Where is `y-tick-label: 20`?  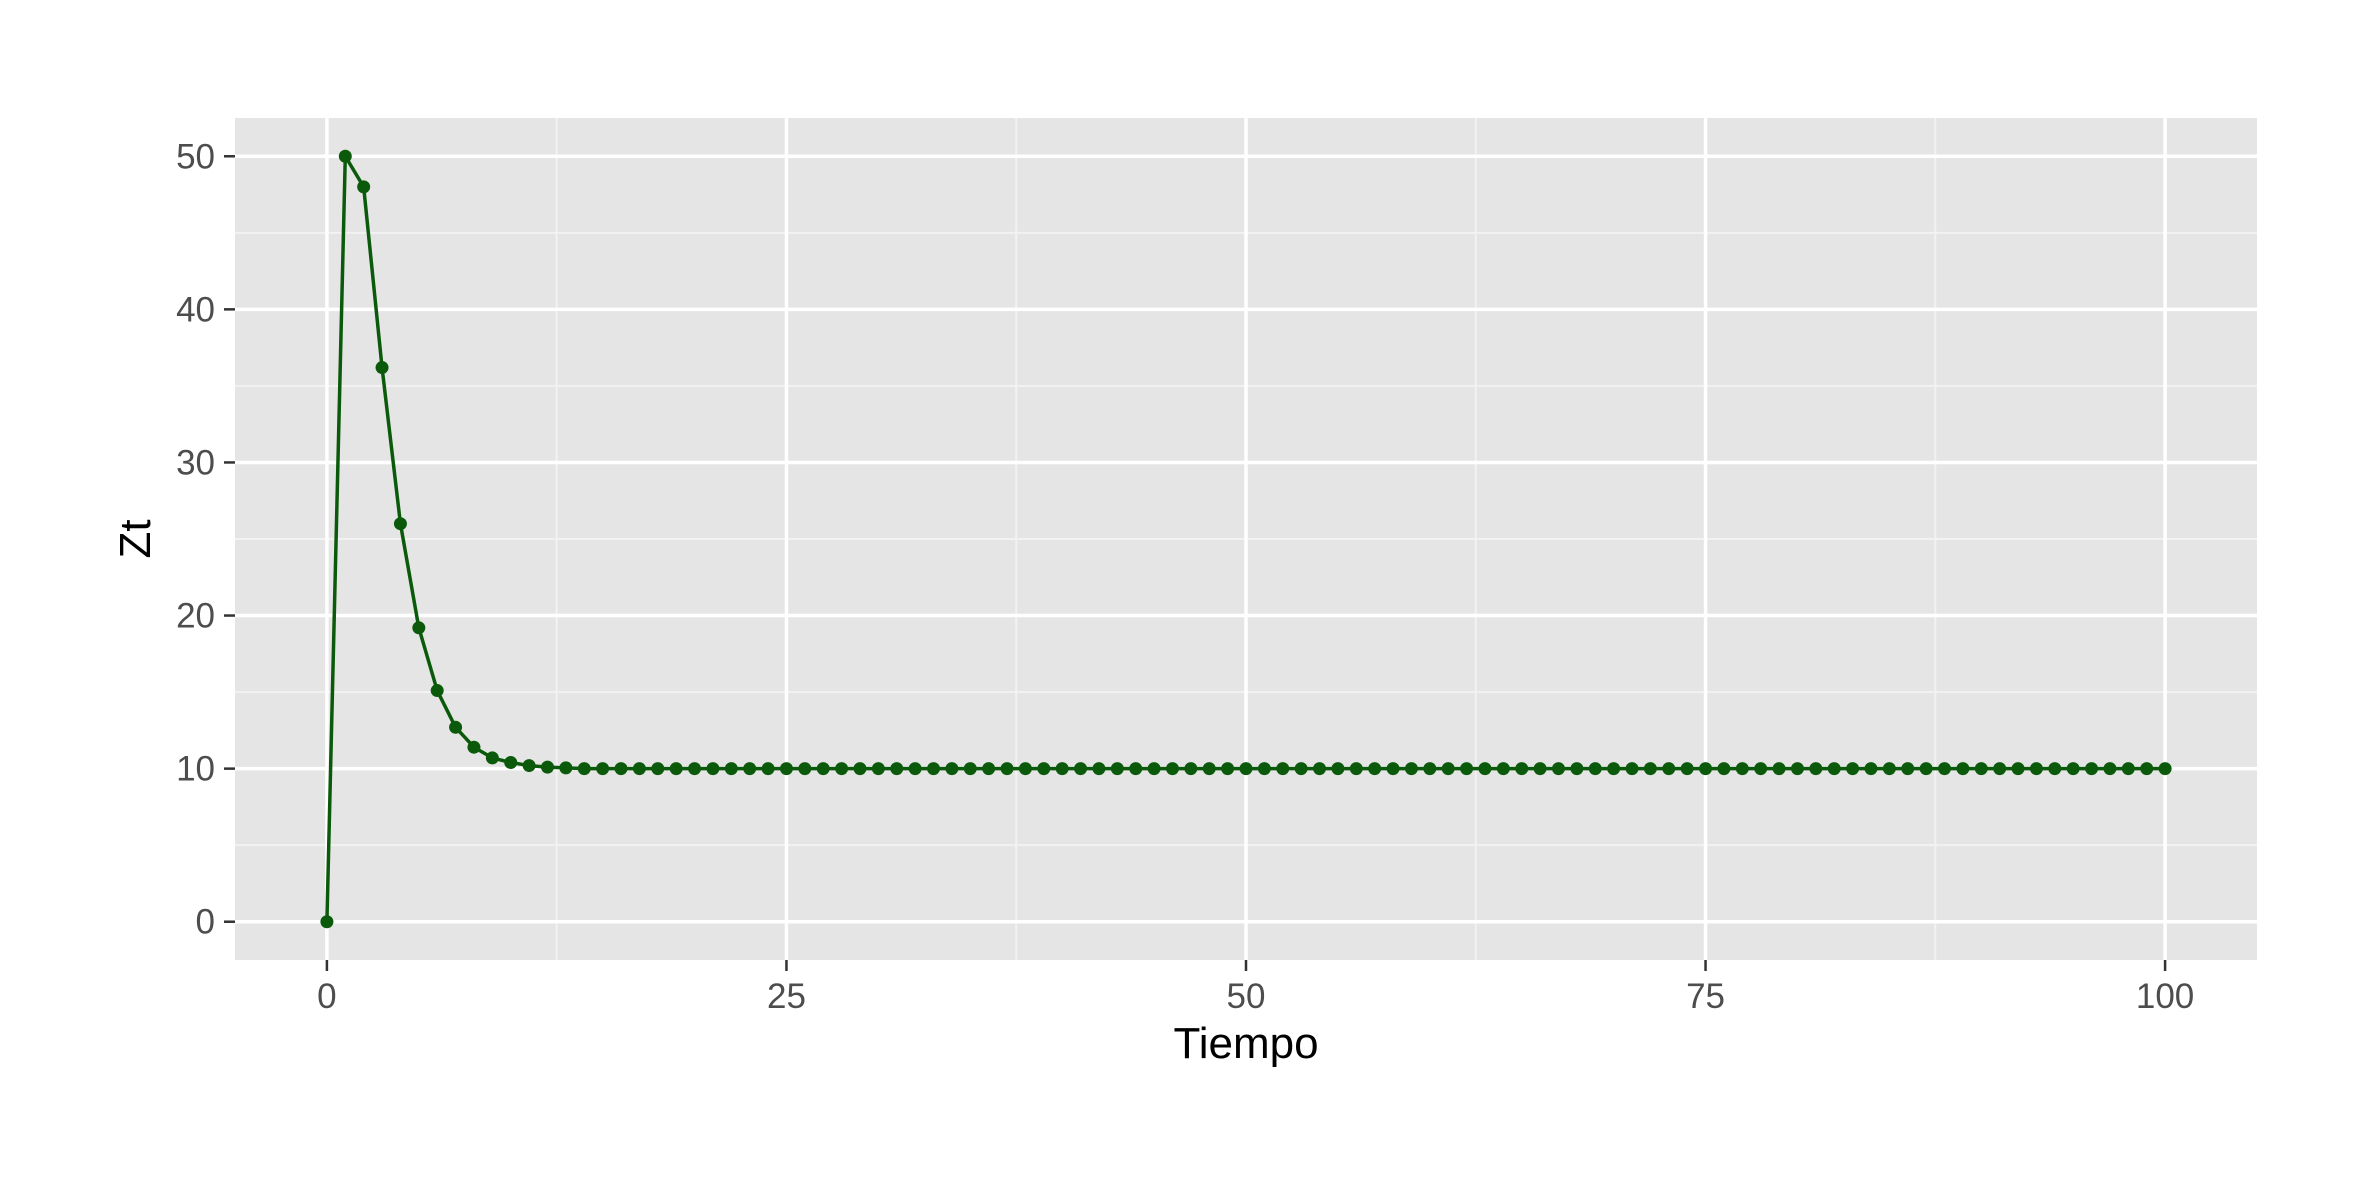
y-tick-label: 20 is located at coordinates (195, 616).